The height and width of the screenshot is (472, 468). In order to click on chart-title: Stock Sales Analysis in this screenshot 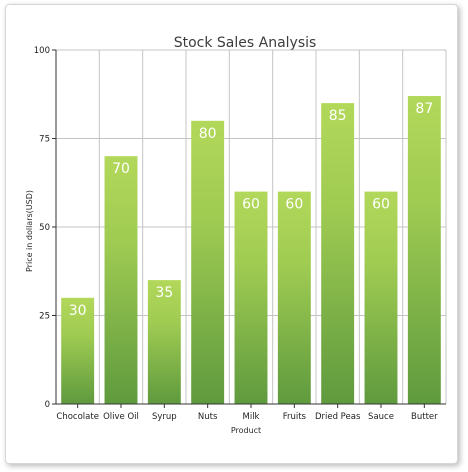, I will do `click(245, 43)`.